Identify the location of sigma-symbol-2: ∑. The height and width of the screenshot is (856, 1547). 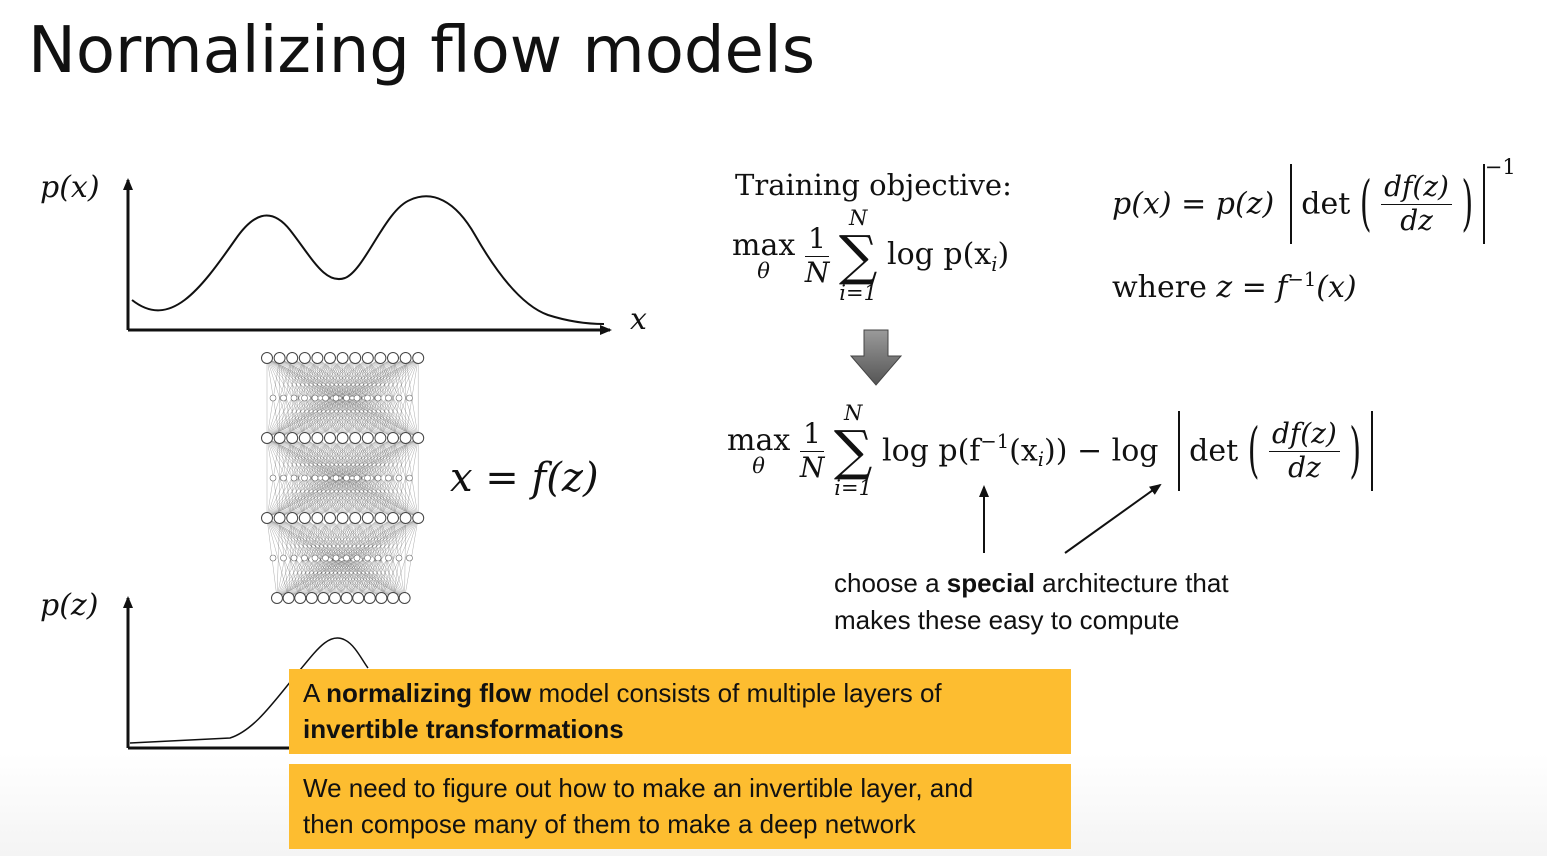
(853, 450).